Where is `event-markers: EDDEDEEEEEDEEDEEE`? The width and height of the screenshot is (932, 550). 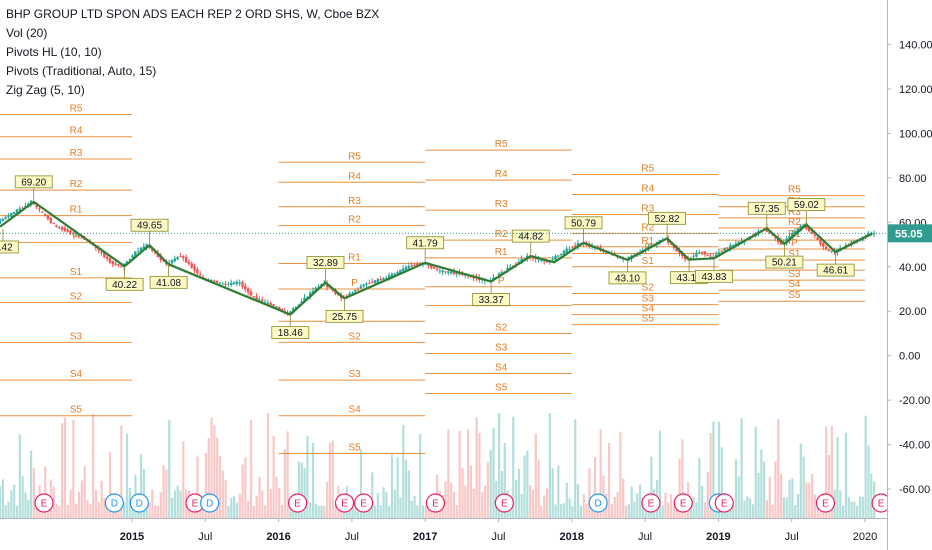
event-markers: EDDEDEEEEEDEEDEEE is located at coordinates (462, 503).